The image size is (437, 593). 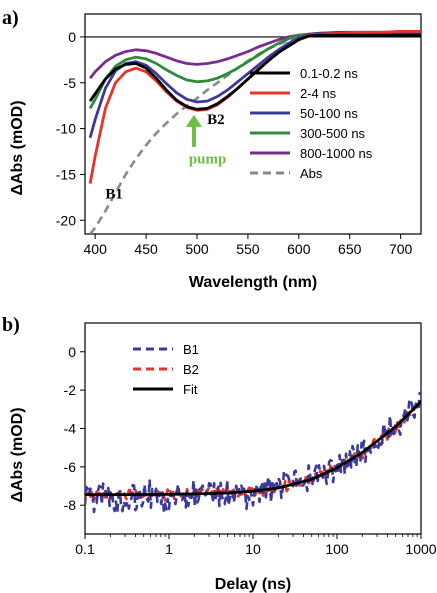 What do you see at coordinates (254, 72) in the screenshot?
I see `series-line-0-1-0-2-ns` at bounding box center [254, 72].